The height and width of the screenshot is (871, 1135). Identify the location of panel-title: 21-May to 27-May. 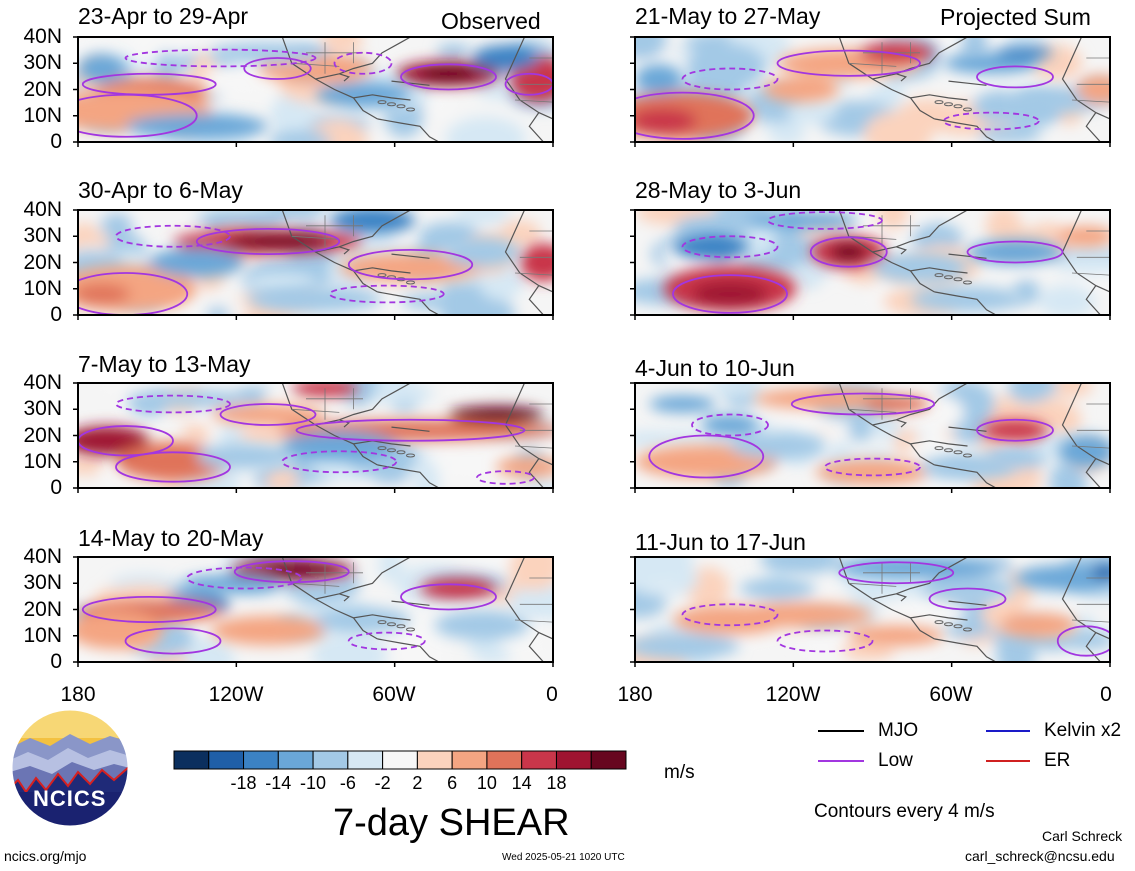
(728, 16).